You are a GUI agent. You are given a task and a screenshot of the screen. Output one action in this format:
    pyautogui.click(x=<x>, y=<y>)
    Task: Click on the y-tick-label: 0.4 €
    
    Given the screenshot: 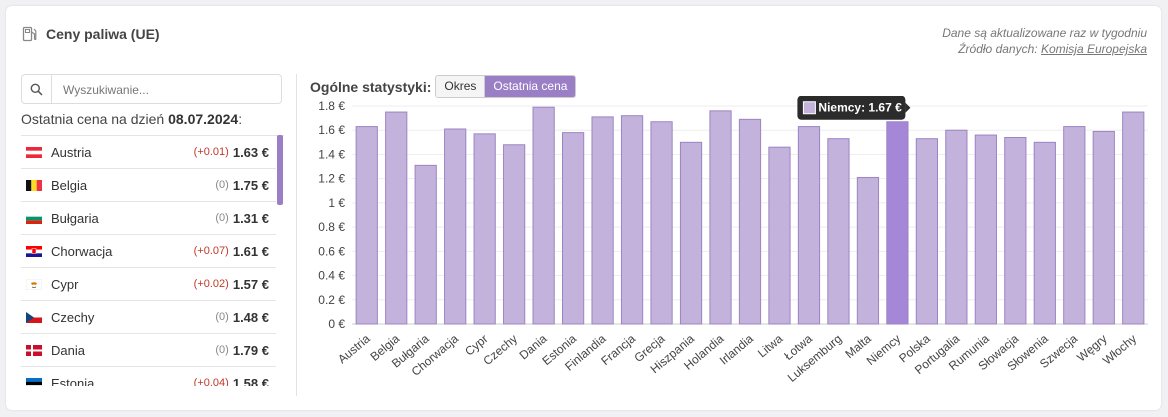 What is the action you would take?
    pyautogui.click(x=331, y=276)
    